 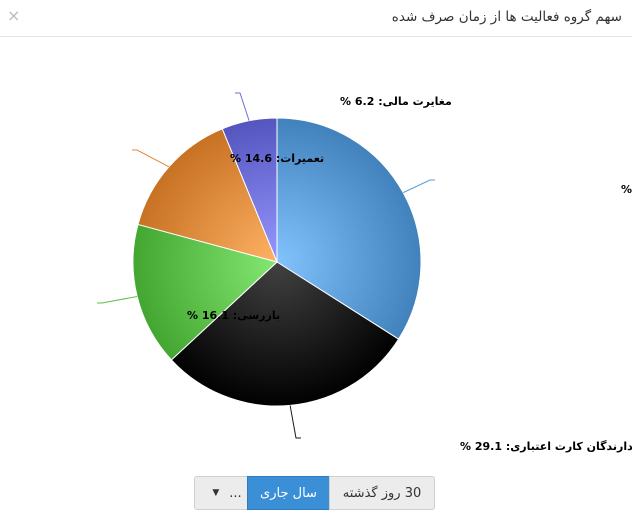 I want to click on last-30-days-button: 30 روز گذشته, so click(x=382, y=493).